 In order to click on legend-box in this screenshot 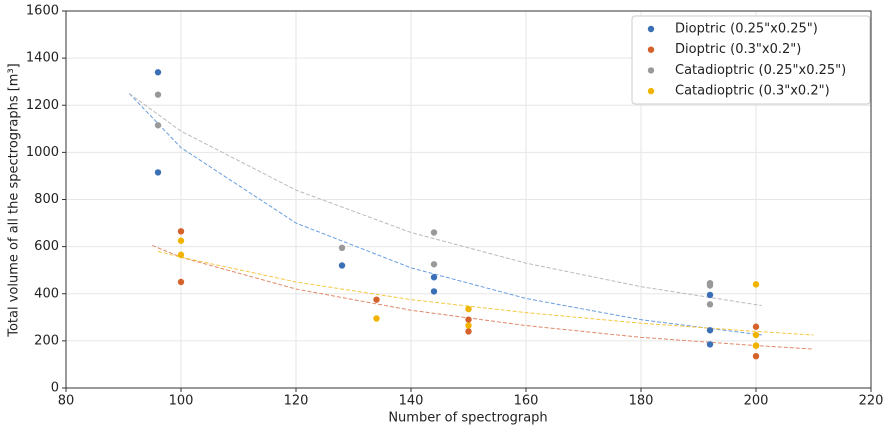, I will do `click(751, 60)`.